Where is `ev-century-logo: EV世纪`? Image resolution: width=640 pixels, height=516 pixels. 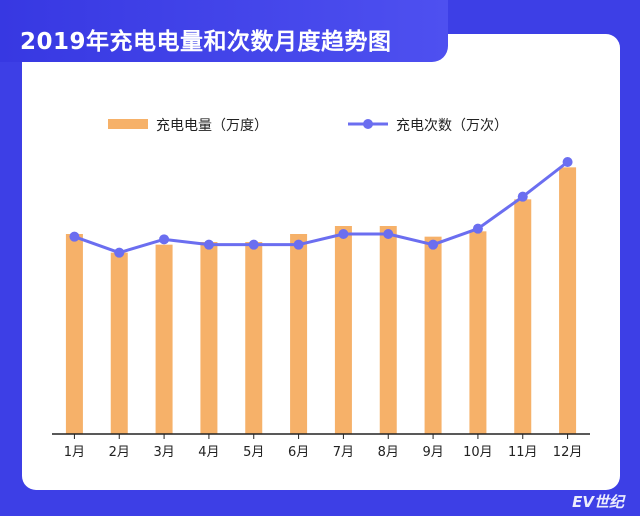 ev-century-logo: EV世纪 is located at coordinates (598, 502).